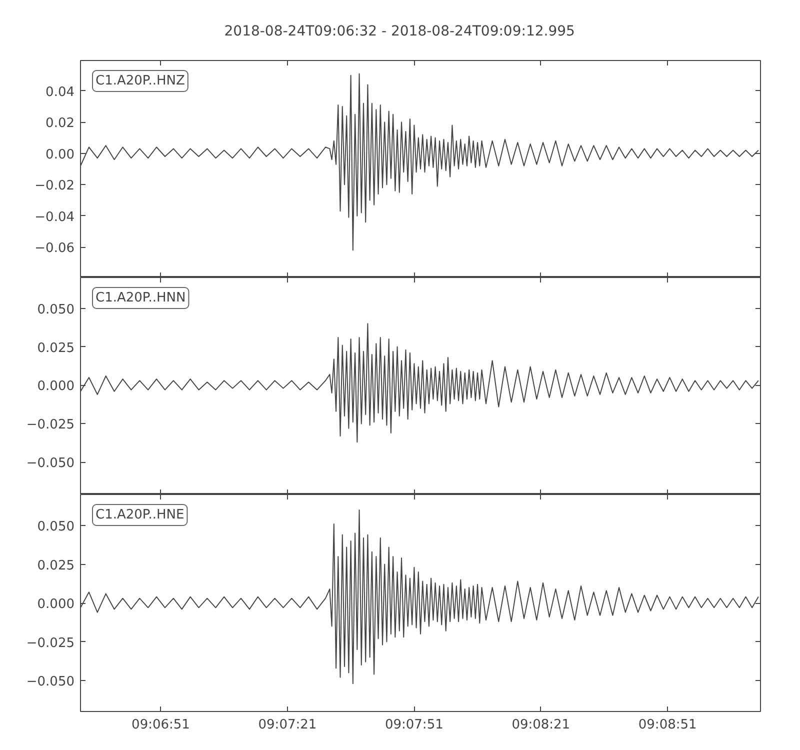  Describe the element at coordinates (60, 124) in the screenshot. I see `y-tick-label: 0.02` at that location.